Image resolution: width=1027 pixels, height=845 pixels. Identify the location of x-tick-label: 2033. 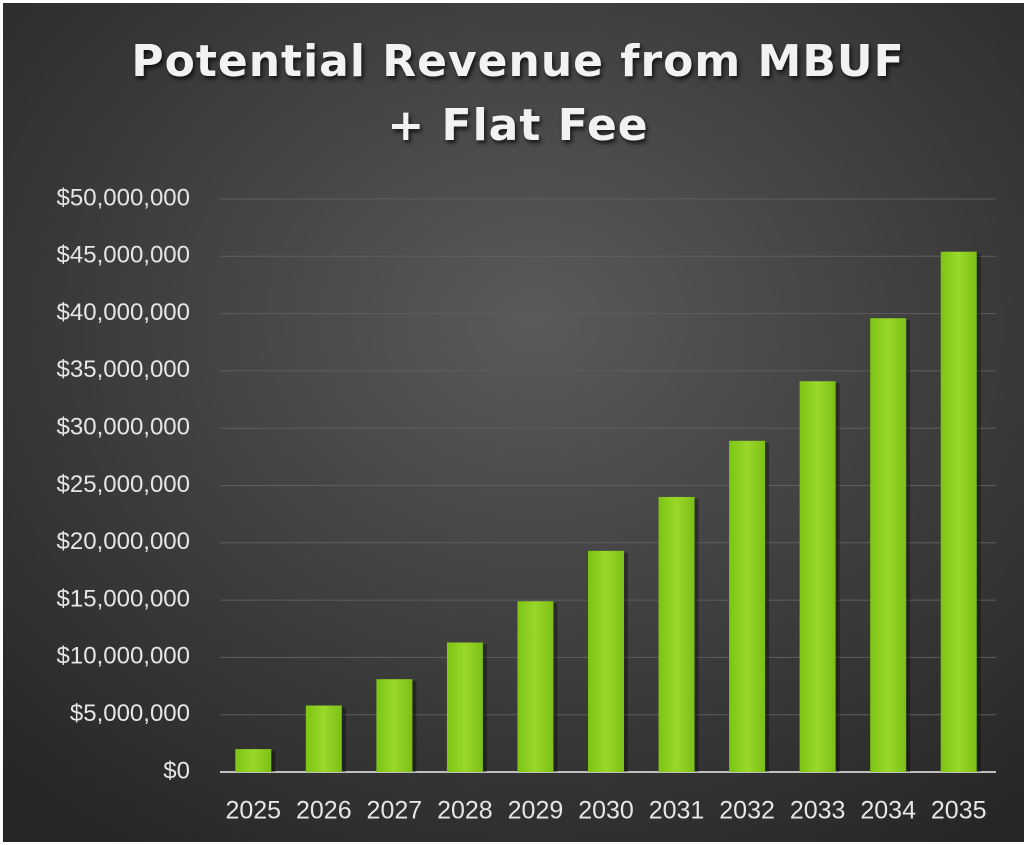
(818, 811).